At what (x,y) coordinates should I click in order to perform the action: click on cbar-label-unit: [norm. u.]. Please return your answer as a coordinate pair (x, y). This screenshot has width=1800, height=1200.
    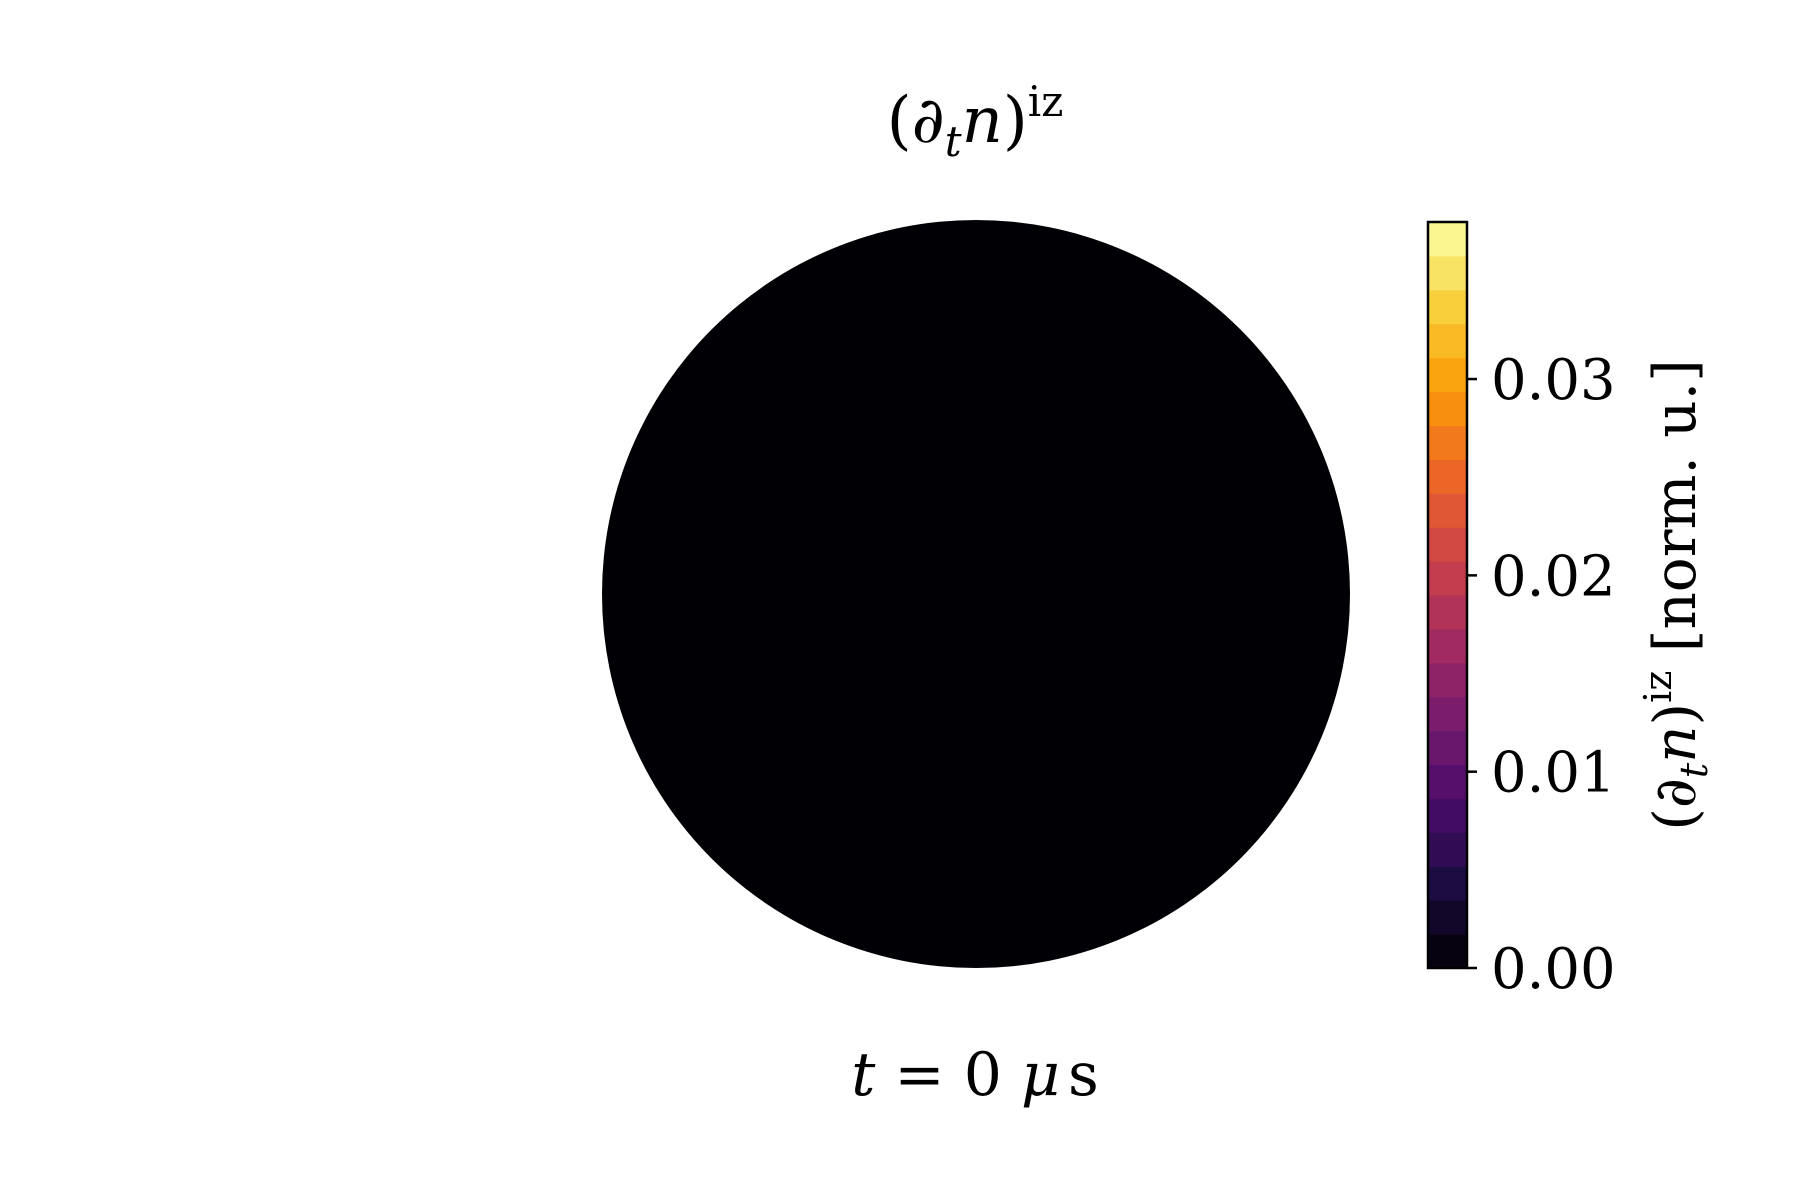
    Looking at the image, I should click on (1675, 514).